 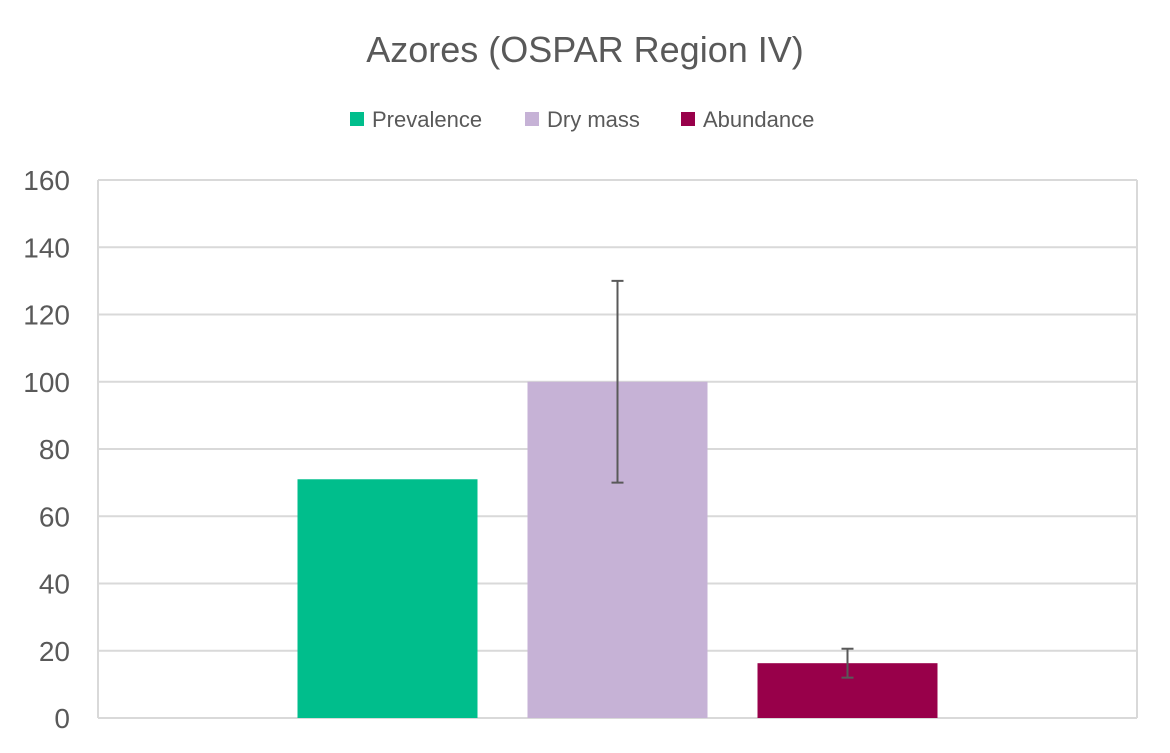 What do you see at coordinates (387, 598) in the screenshot?
I see `bar-prevalence` at bounding box center [387, 598].